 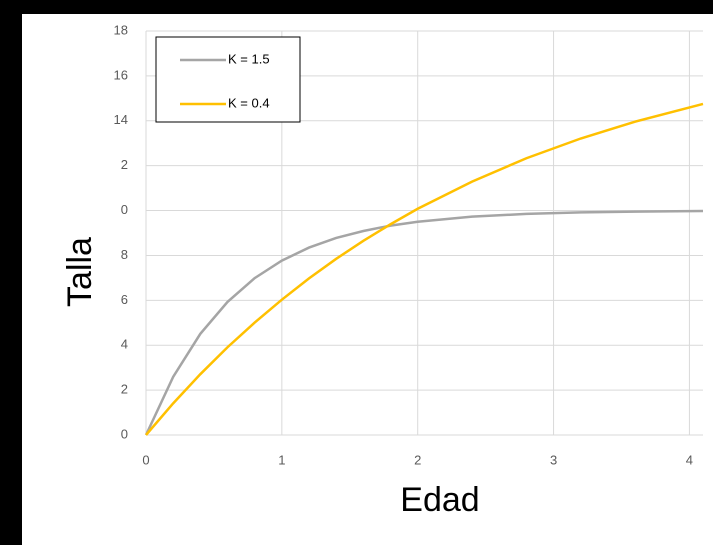 I want to click on x-tick-label: 0, so click(x=145, y=459).